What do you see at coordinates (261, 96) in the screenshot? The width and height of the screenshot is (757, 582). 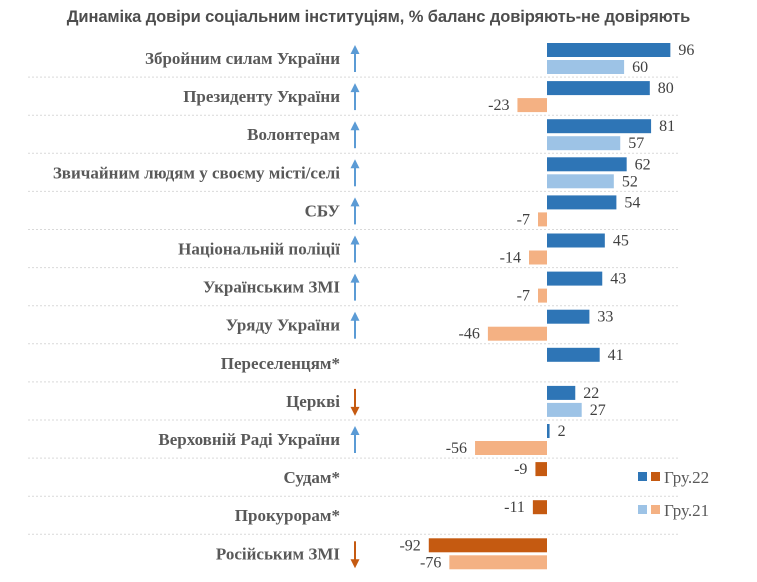 I see `category-label: Президенту України` at bounding box center [261, 96].